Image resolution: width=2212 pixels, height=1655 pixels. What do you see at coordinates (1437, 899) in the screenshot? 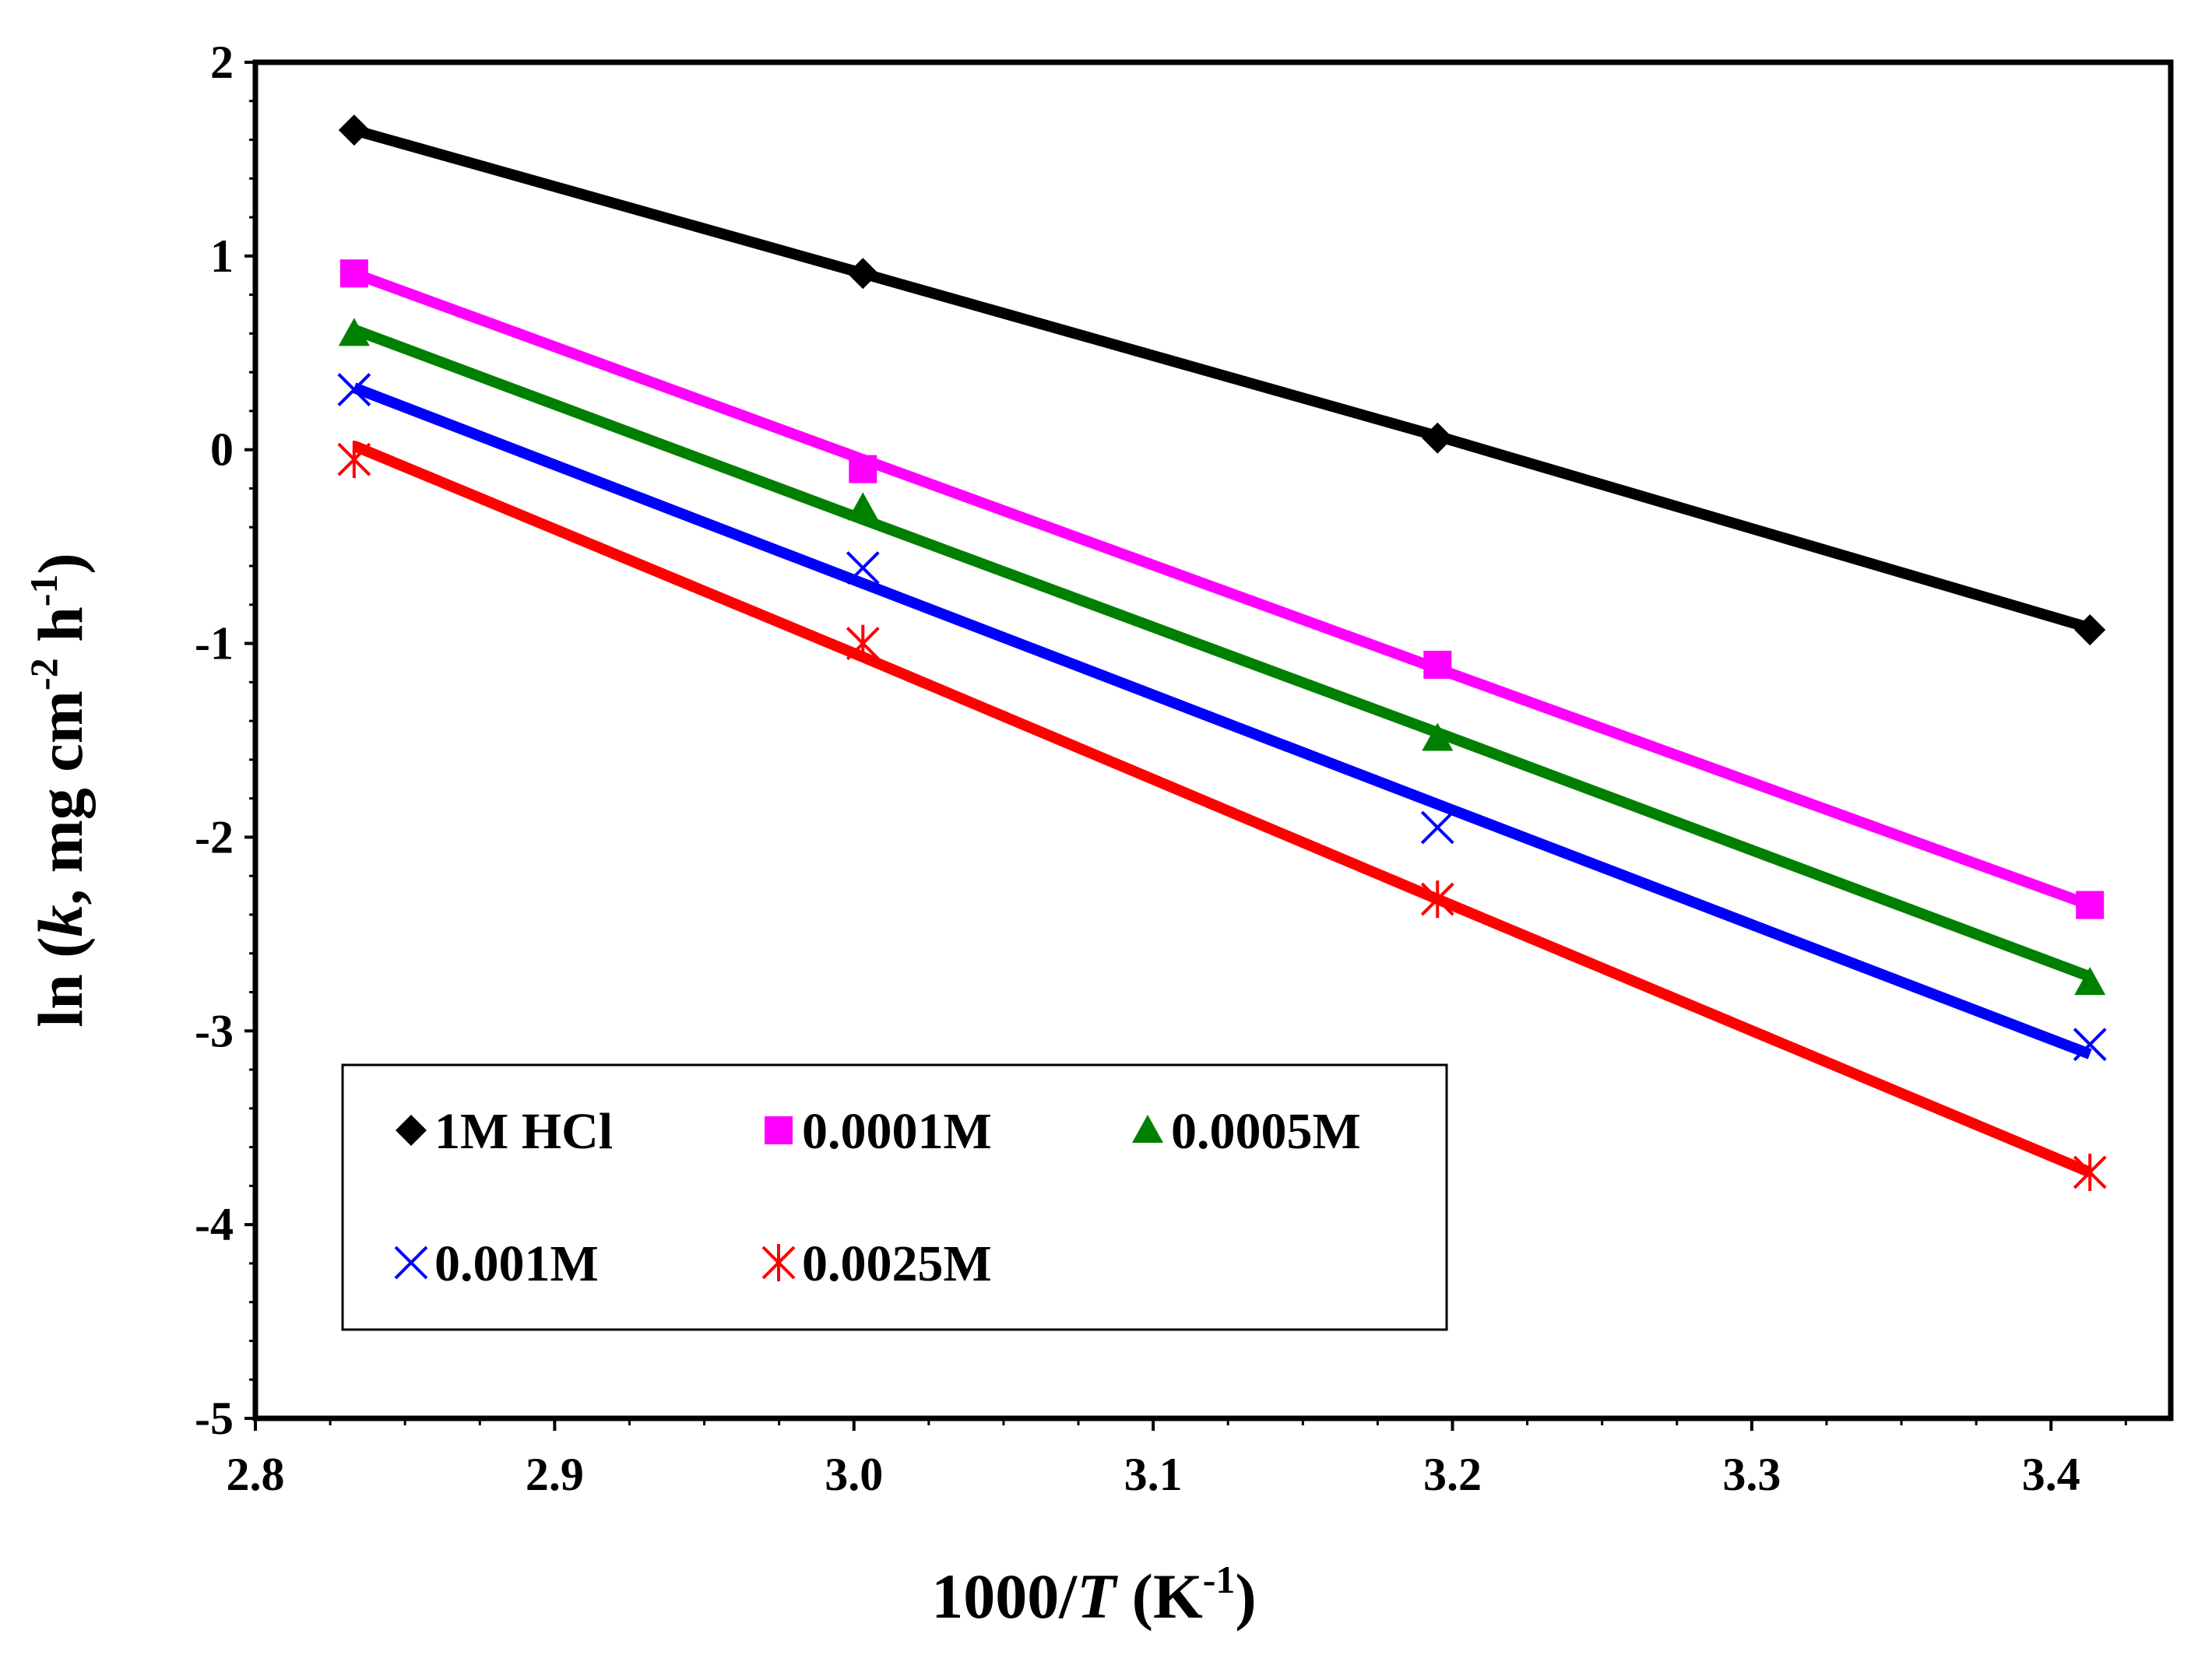
I see `data-point-s4-p2` at bounding box center [1437, 899].